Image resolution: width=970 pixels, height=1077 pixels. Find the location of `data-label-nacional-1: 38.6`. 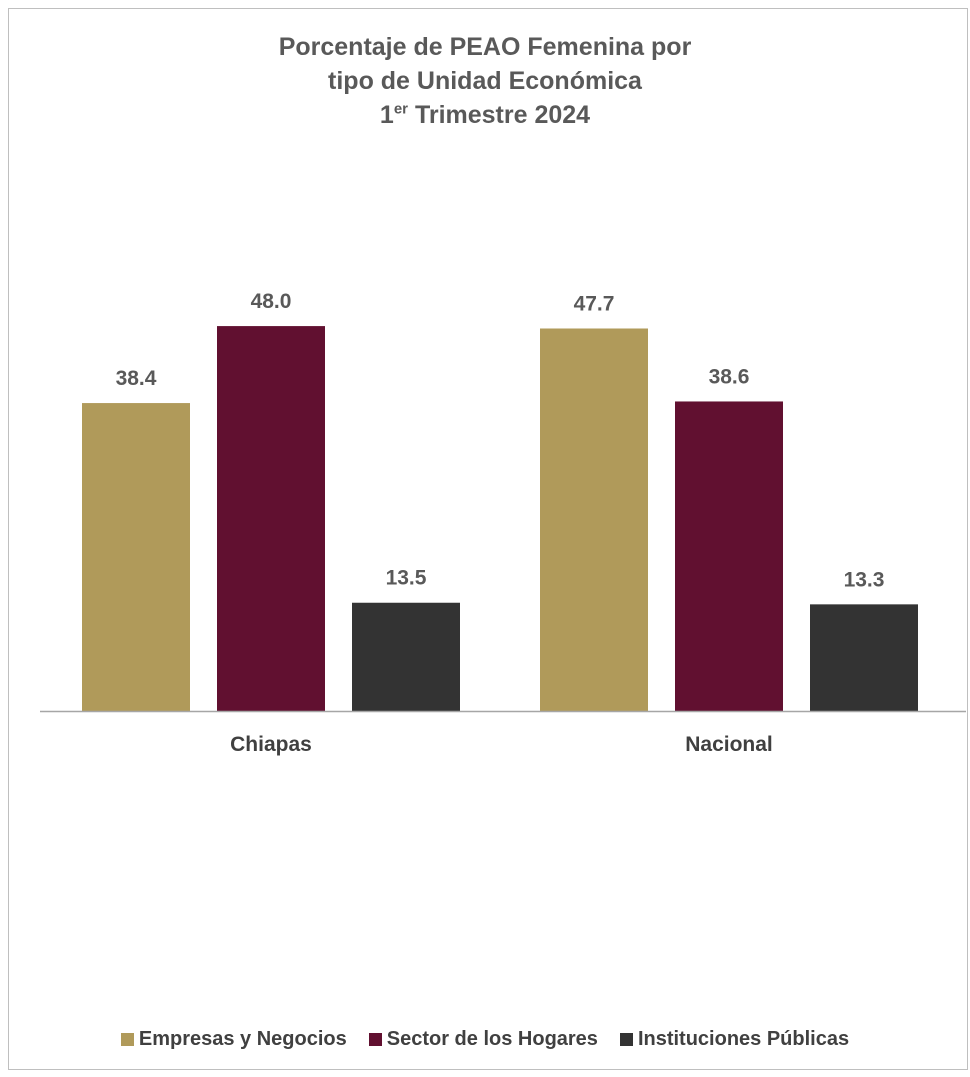

data-label-nacional-1: 38.6 is located at coordinates (729, 376).